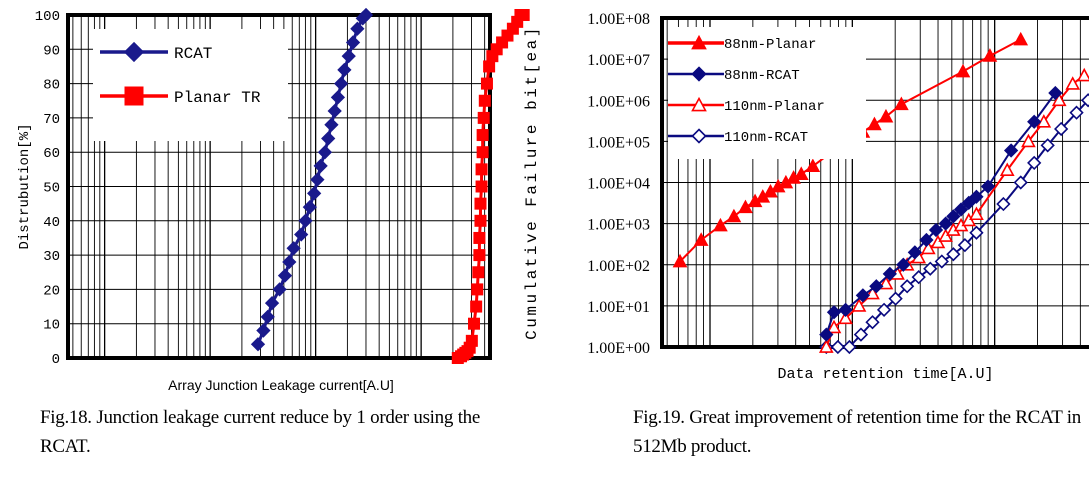 This screenshot has width=1089, height=478. Describe the element at coordinates (766, 138) in the screenshot. I see `legend-label-110nm-rcat: 110nm-RCAT` at that location.